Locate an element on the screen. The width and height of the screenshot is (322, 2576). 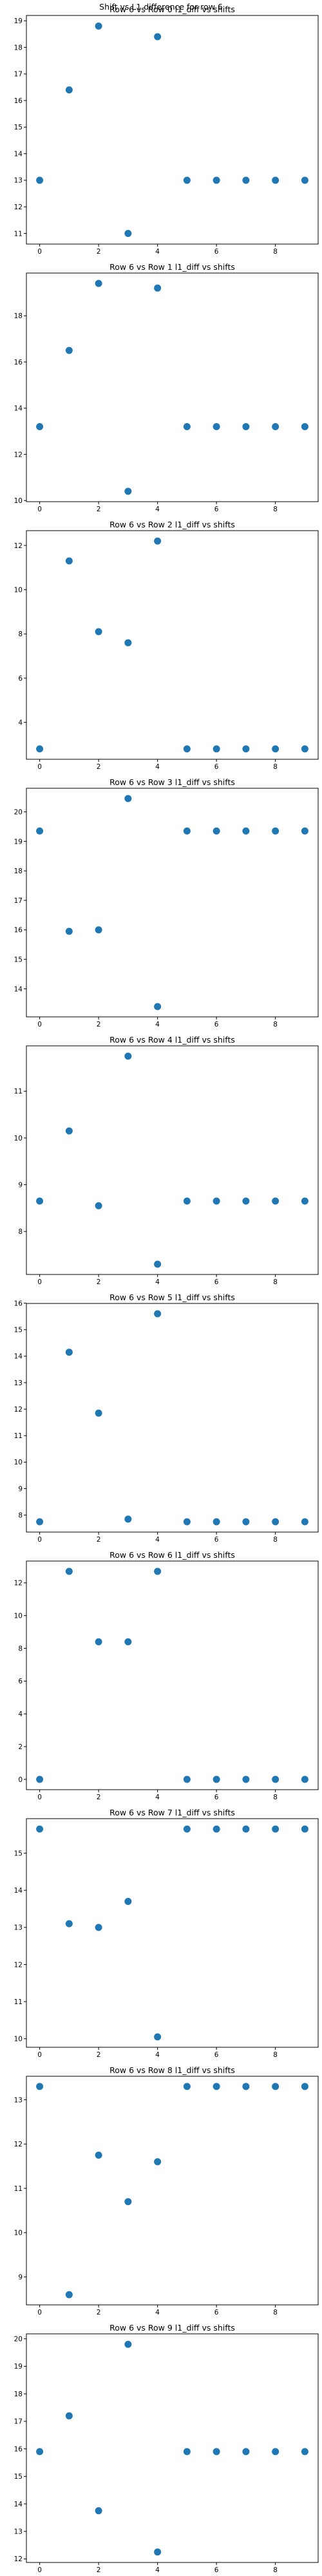
subplot-title: Row 6 vs Row 4 l1_diff vs shifts is located at coordinates (172, 1040).